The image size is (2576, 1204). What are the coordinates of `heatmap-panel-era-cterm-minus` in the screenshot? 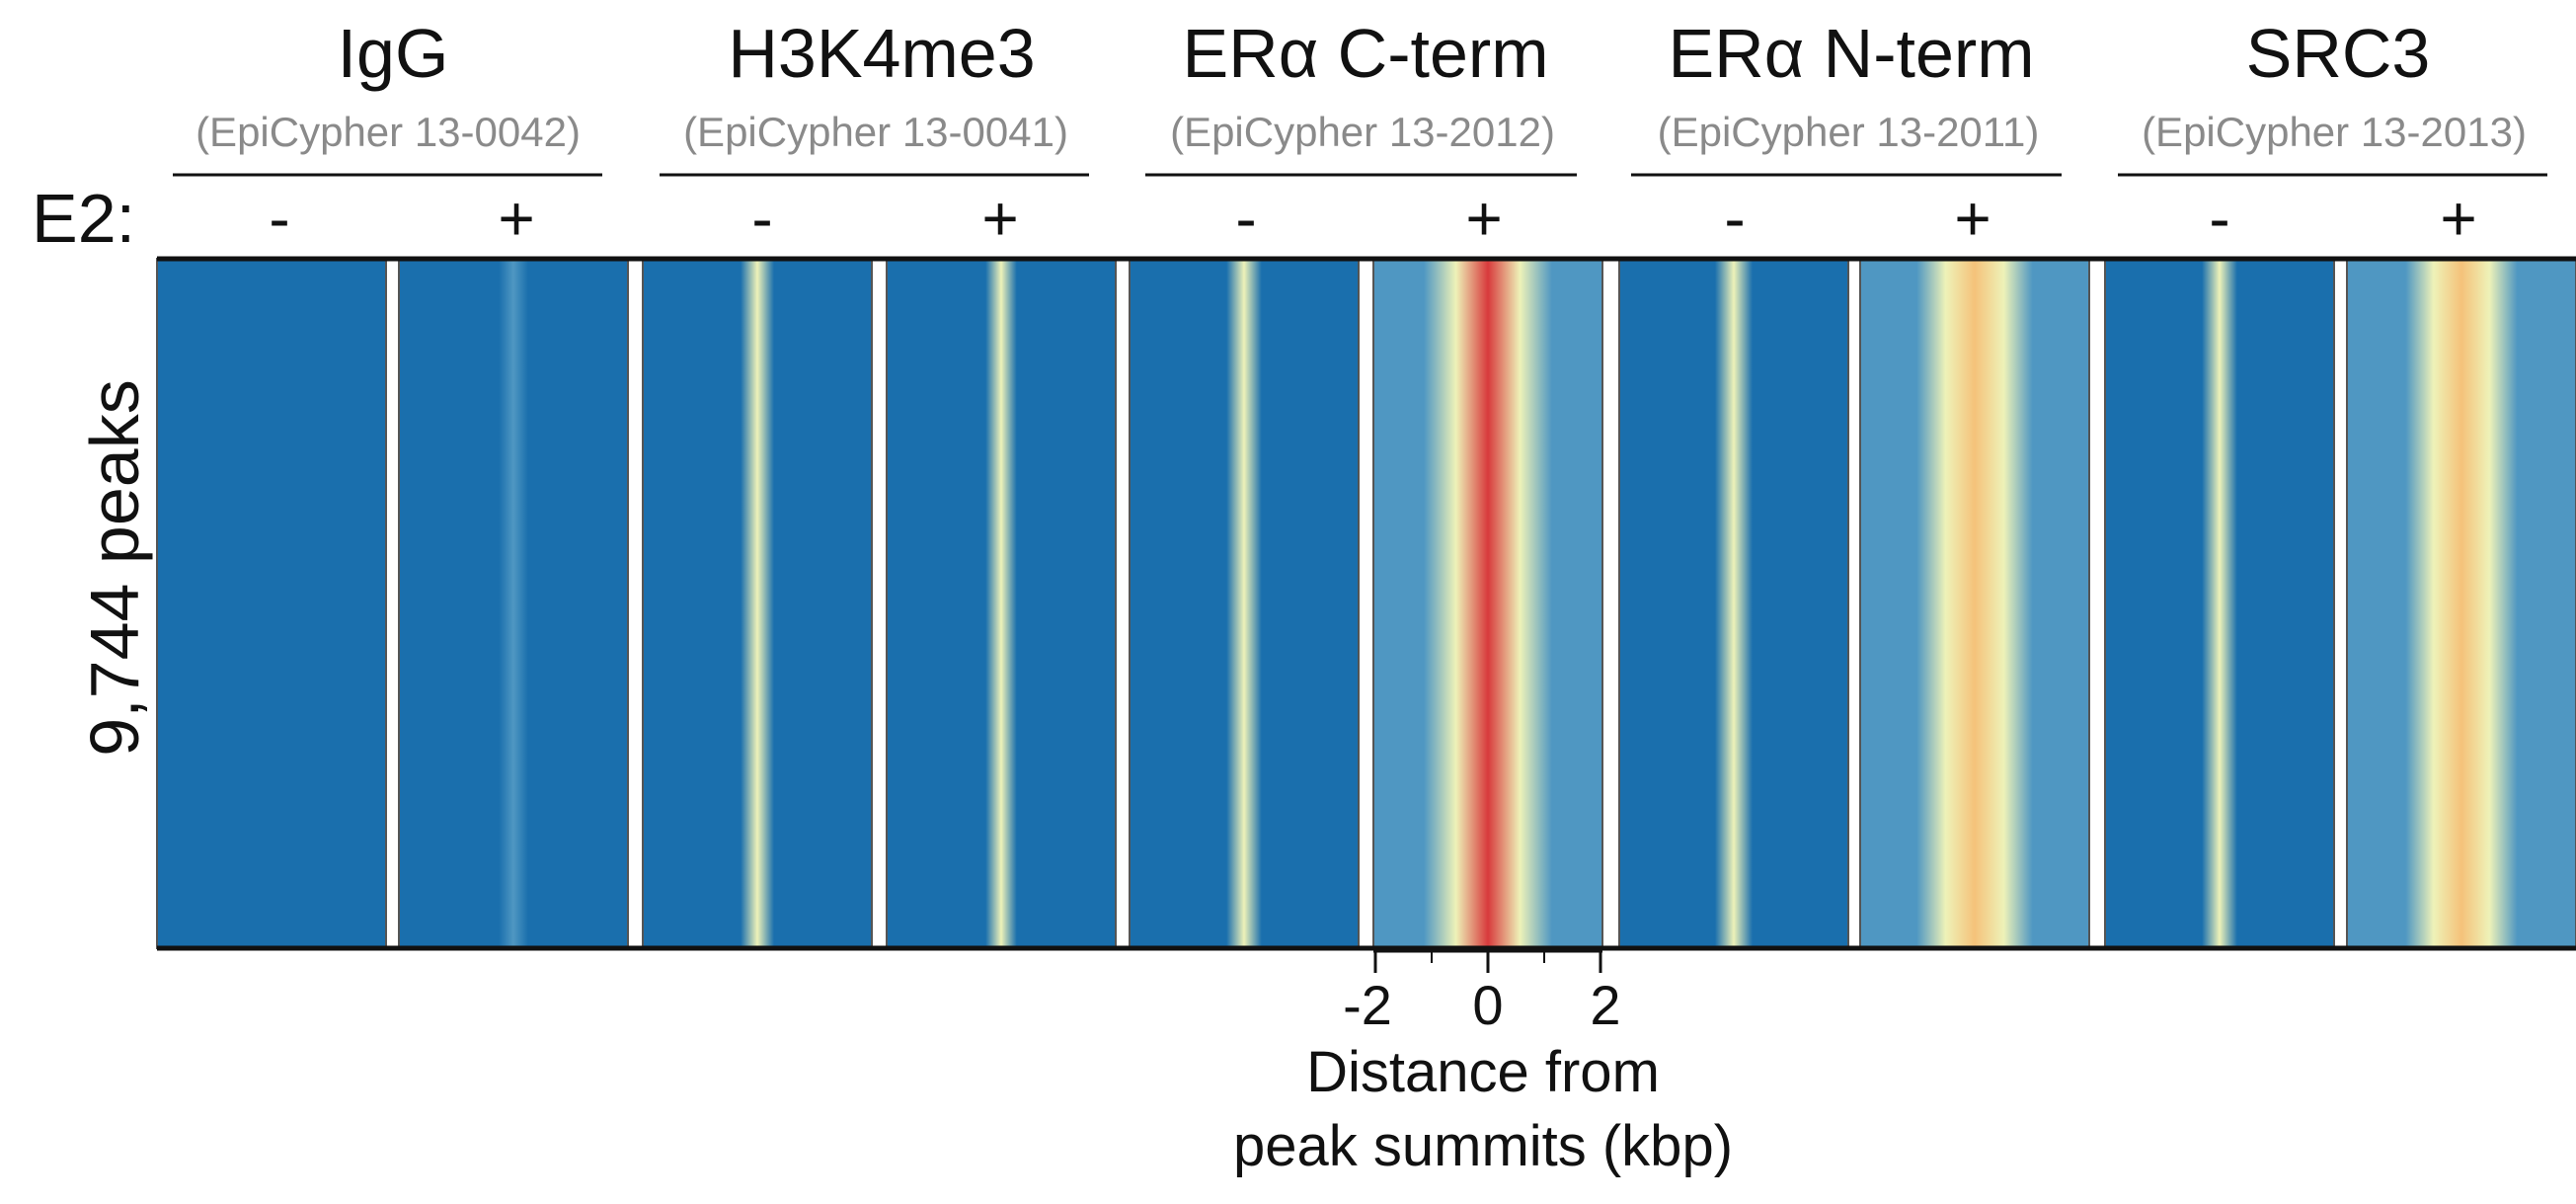 It's located at (1244, 603).